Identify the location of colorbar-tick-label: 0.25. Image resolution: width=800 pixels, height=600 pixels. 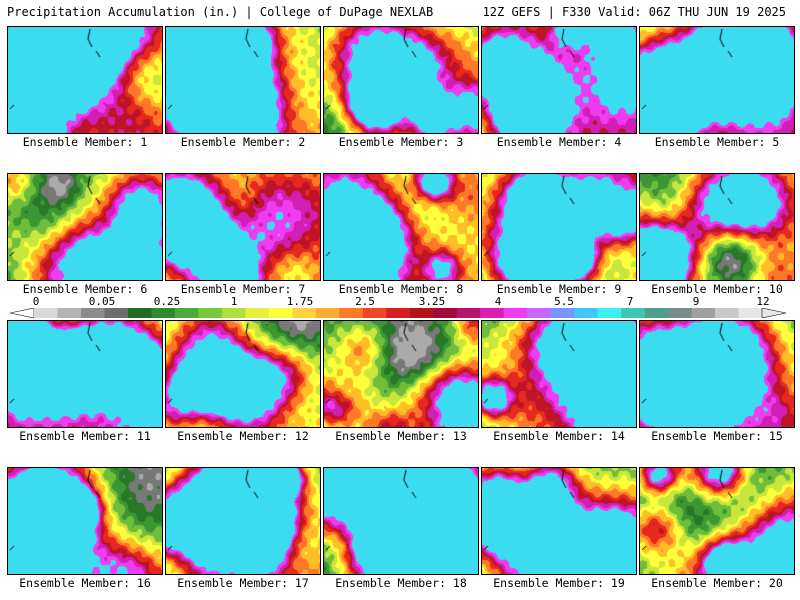
(167, 301).